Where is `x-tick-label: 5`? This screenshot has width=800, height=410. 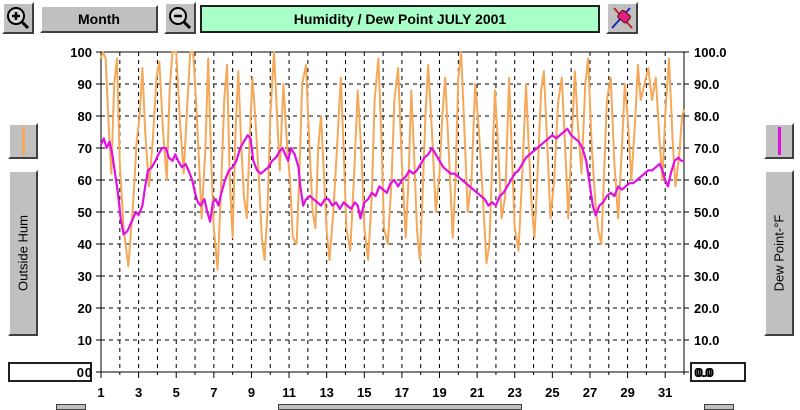 x-tick-label: 5 is located at coordinates (176, 392).